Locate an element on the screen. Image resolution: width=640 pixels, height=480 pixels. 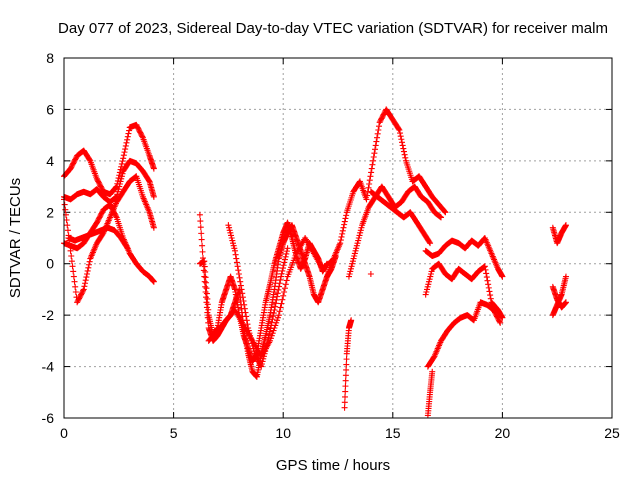
y-tick-label: -4 is located at coordinates (48, 367).